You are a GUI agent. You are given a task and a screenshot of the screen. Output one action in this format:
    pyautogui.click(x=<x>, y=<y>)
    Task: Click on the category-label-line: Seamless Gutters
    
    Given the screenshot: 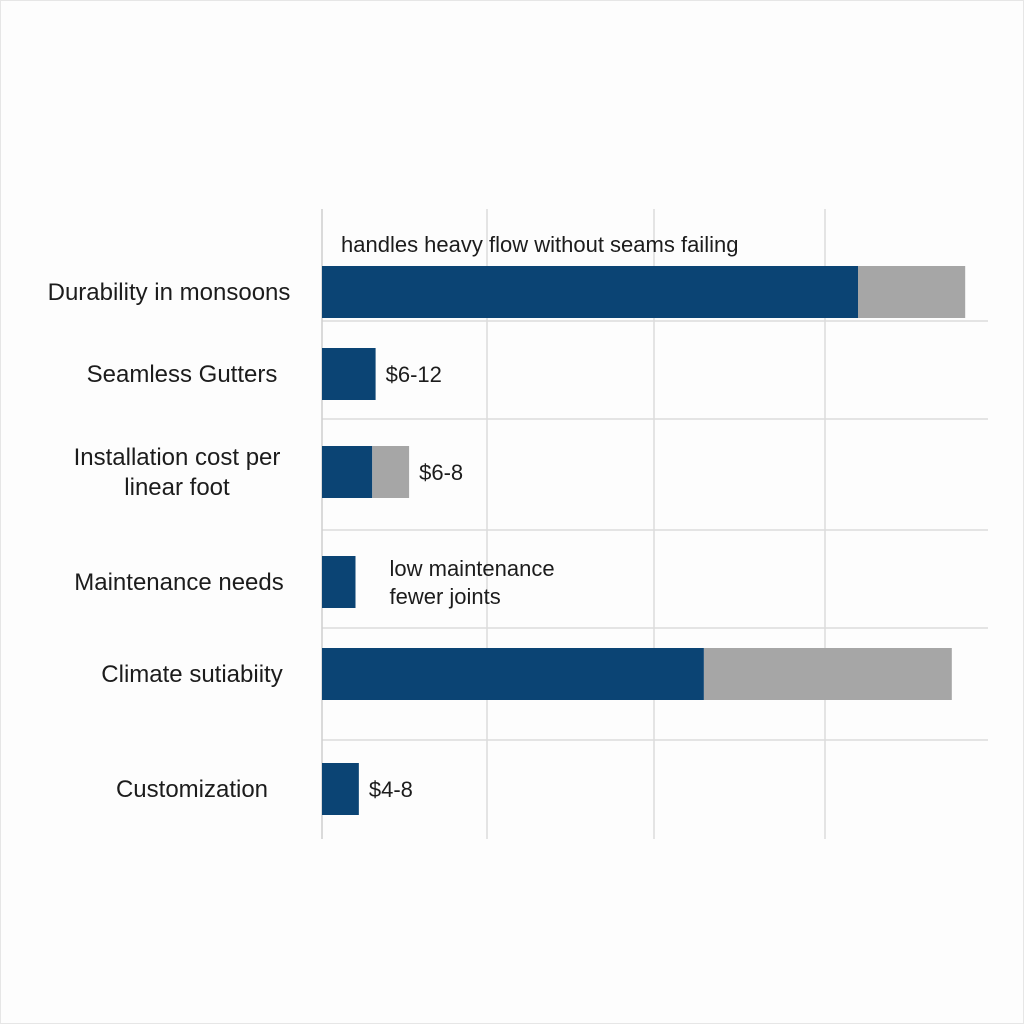 What is the action you would take?
    pyautogui.click(x=182, y=374)
    